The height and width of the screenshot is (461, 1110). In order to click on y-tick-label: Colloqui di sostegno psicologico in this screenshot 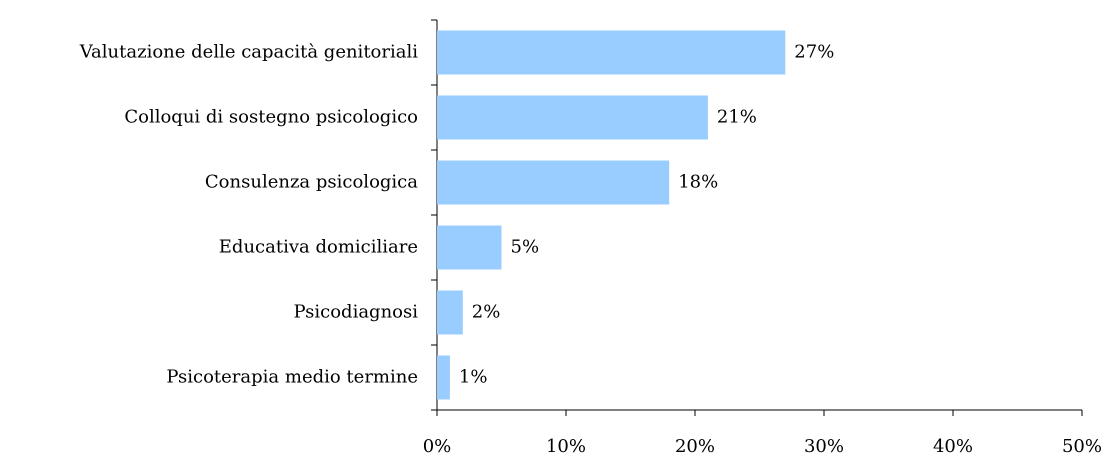, I will do `click(271, 117)`.